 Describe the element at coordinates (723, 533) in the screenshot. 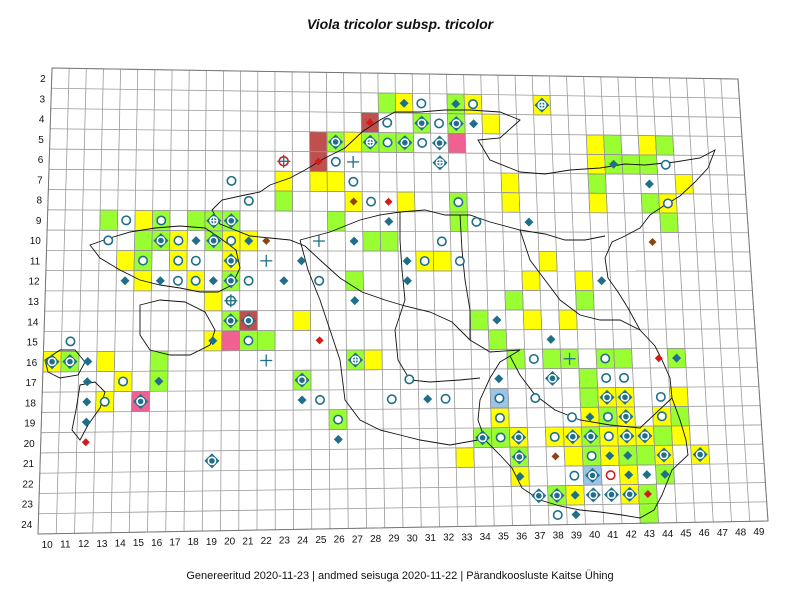

I see `x-axis-label: 47` at that location.